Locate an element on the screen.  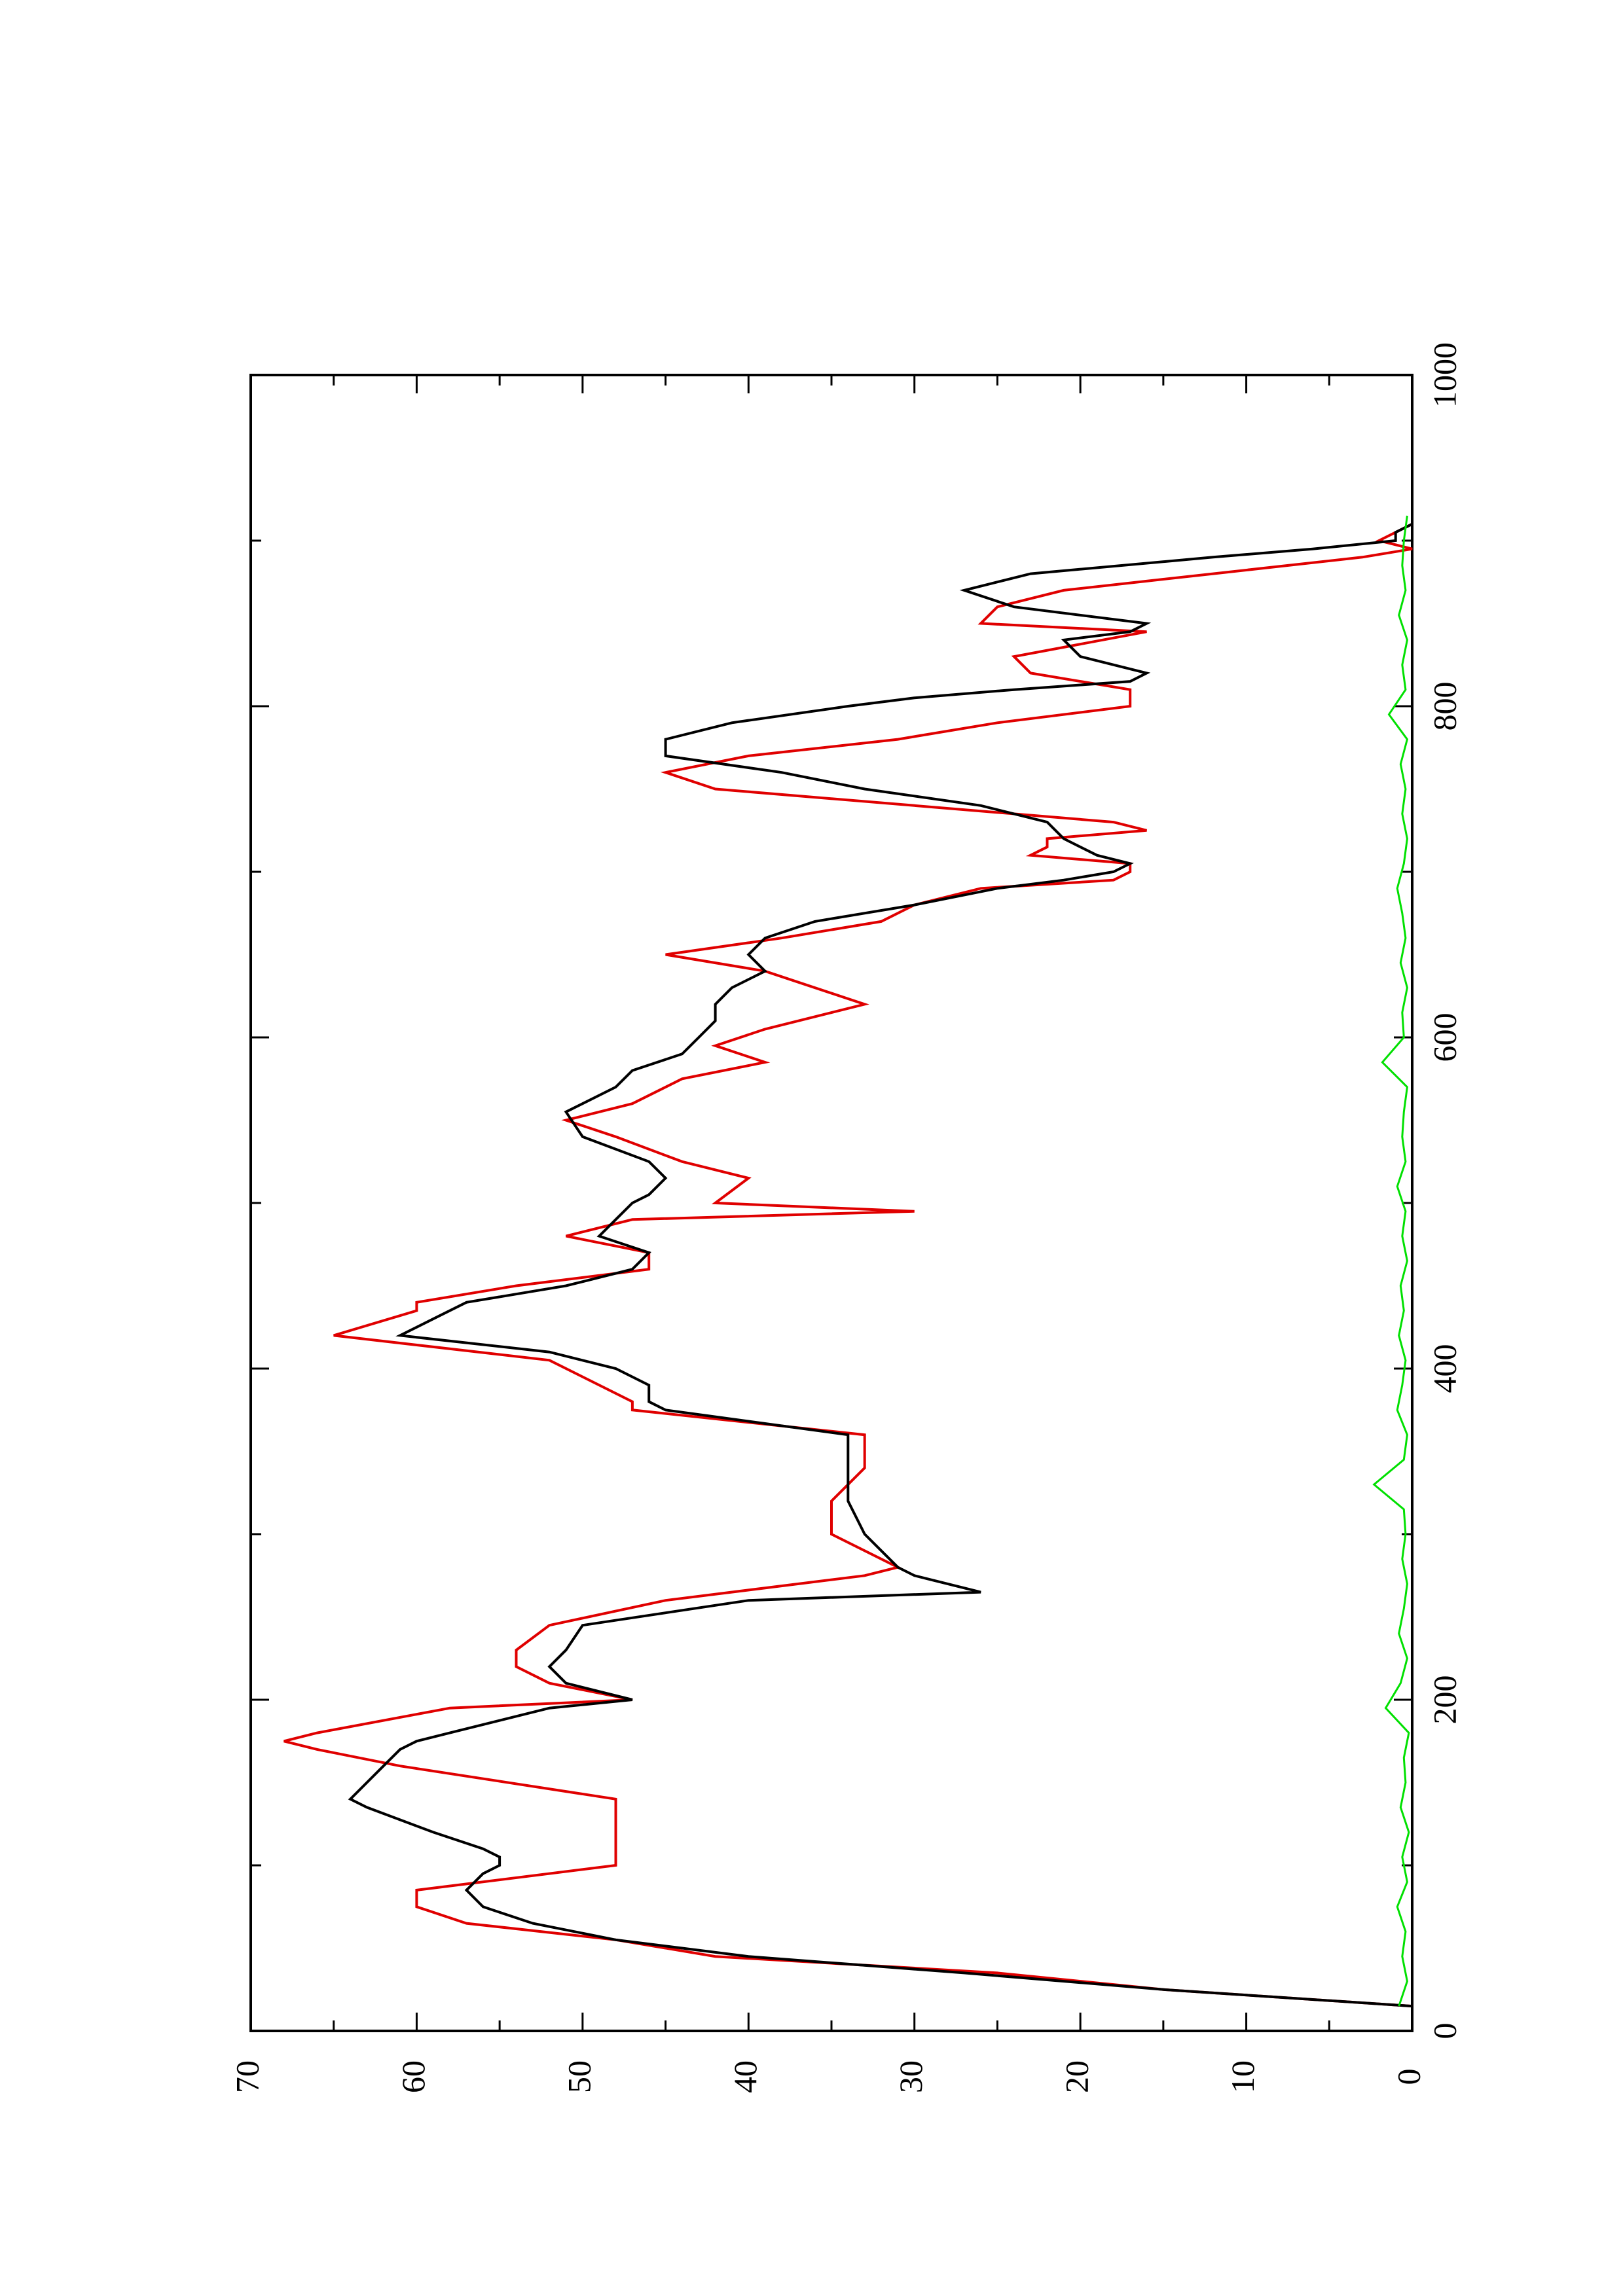
y-tick-label: 0 is located at coordinates (1408, 2077).